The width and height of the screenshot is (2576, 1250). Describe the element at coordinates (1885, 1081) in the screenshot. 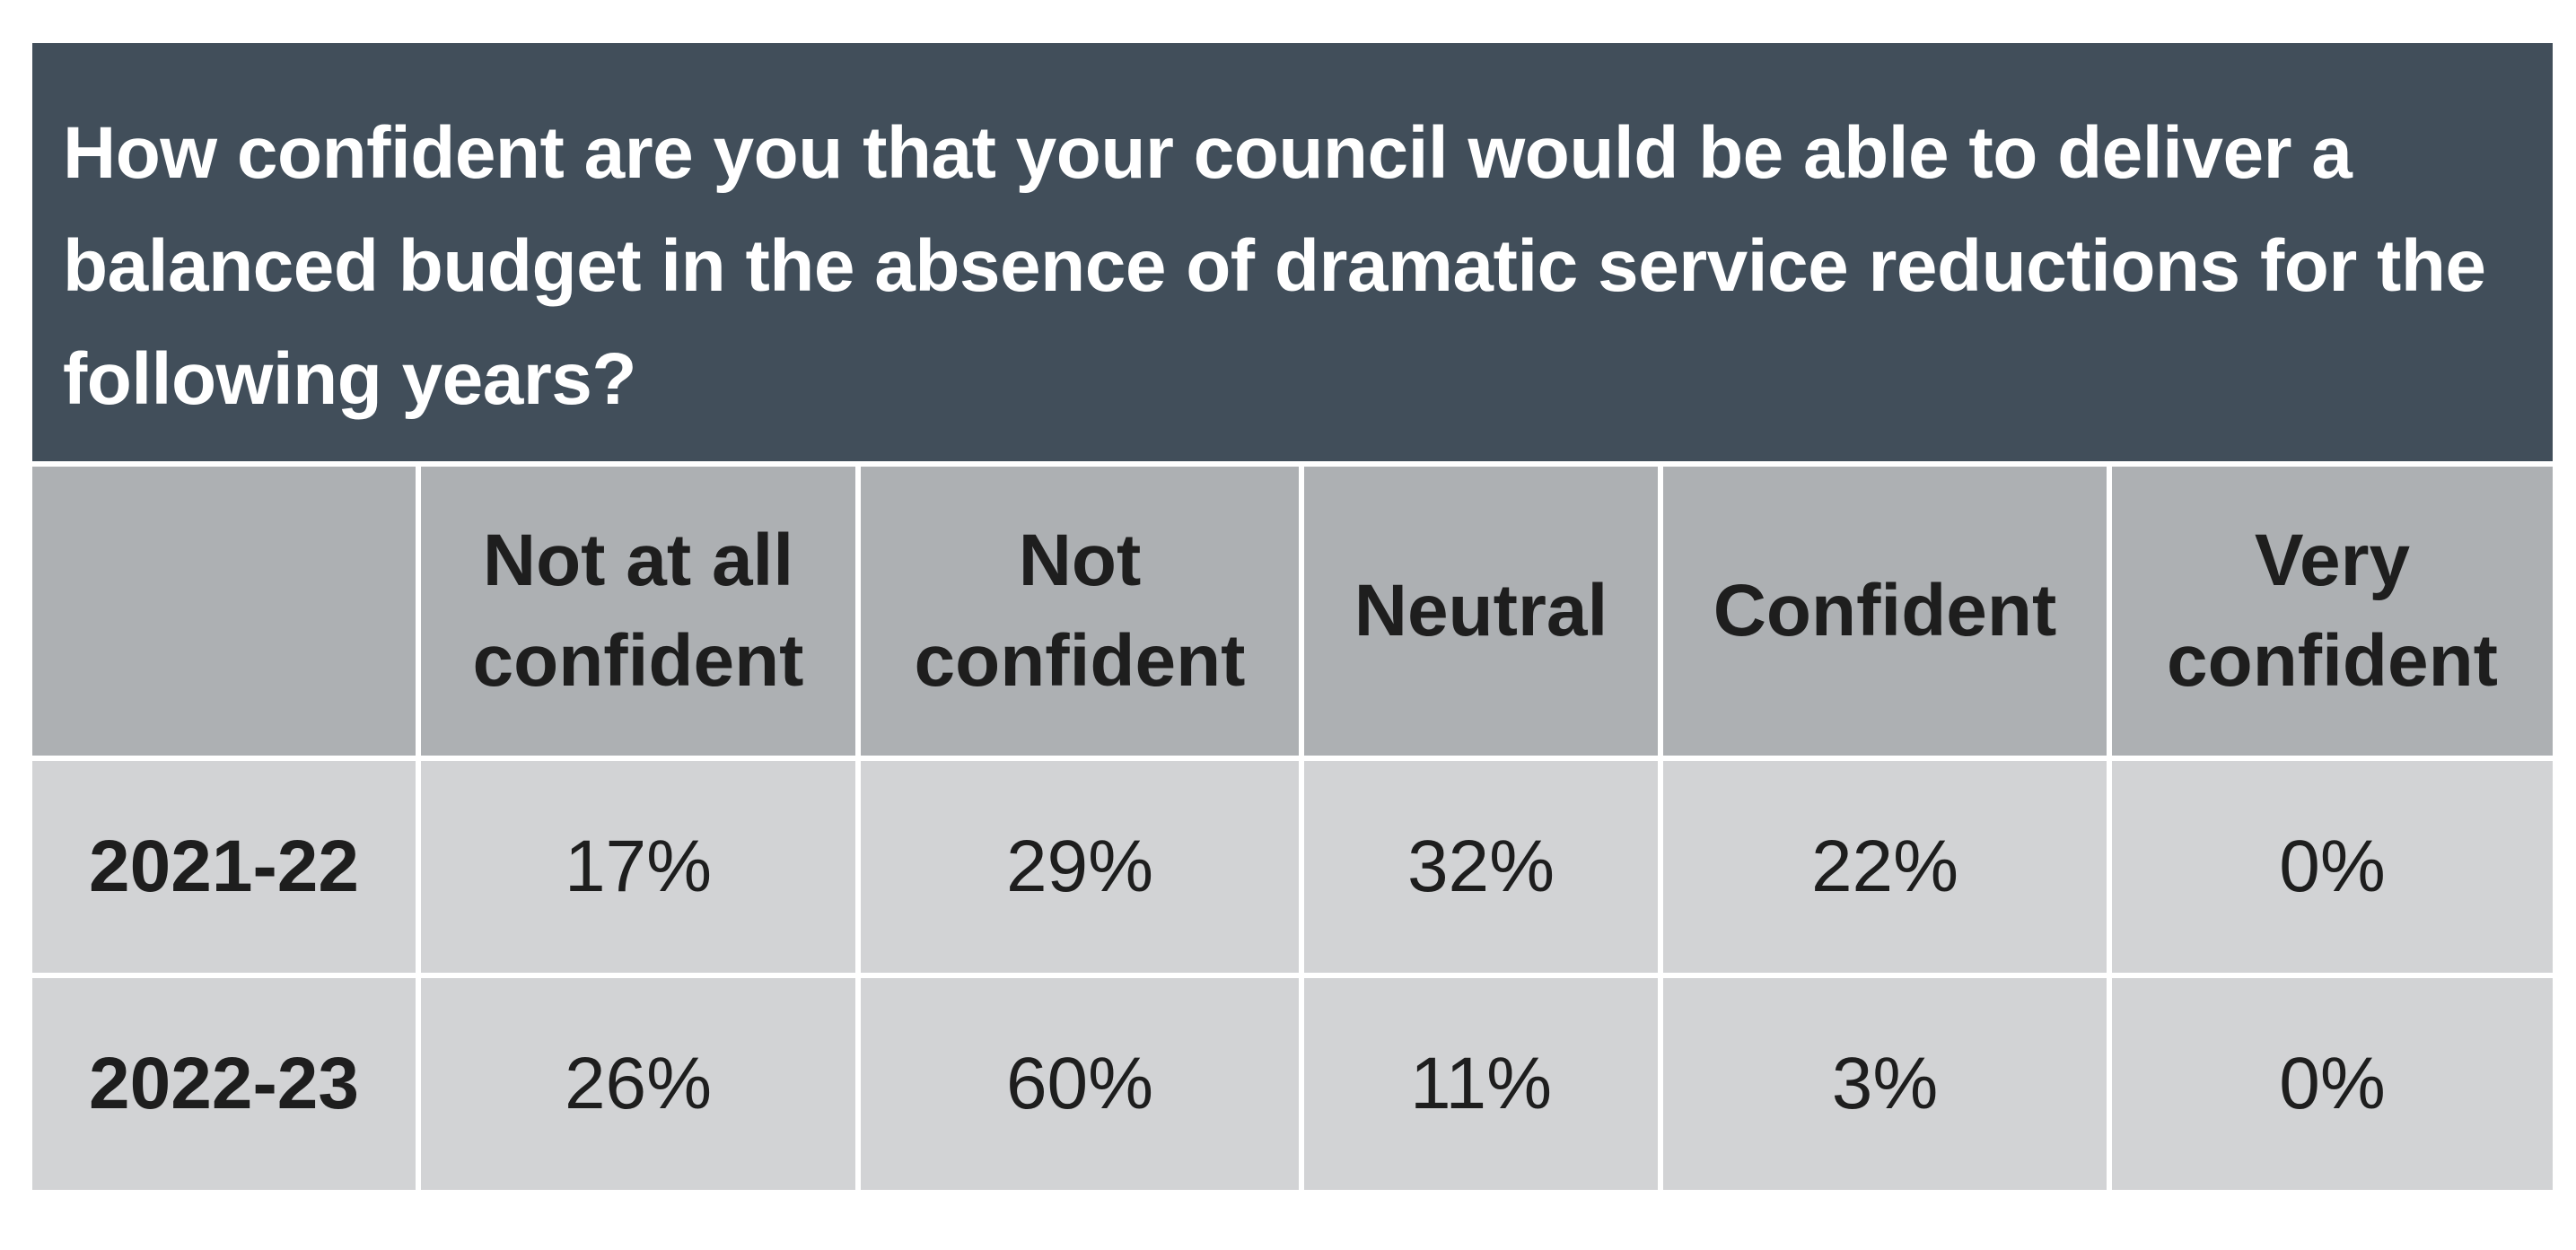

I see `table-cell: 3%` at that location.